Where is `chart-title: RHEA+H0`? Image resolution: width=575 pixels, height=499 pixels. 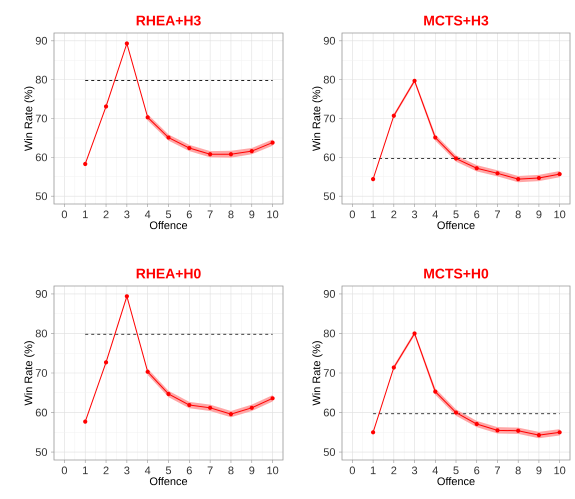
chart-title: RHEA+H0 is located at coordinates (168, 273).